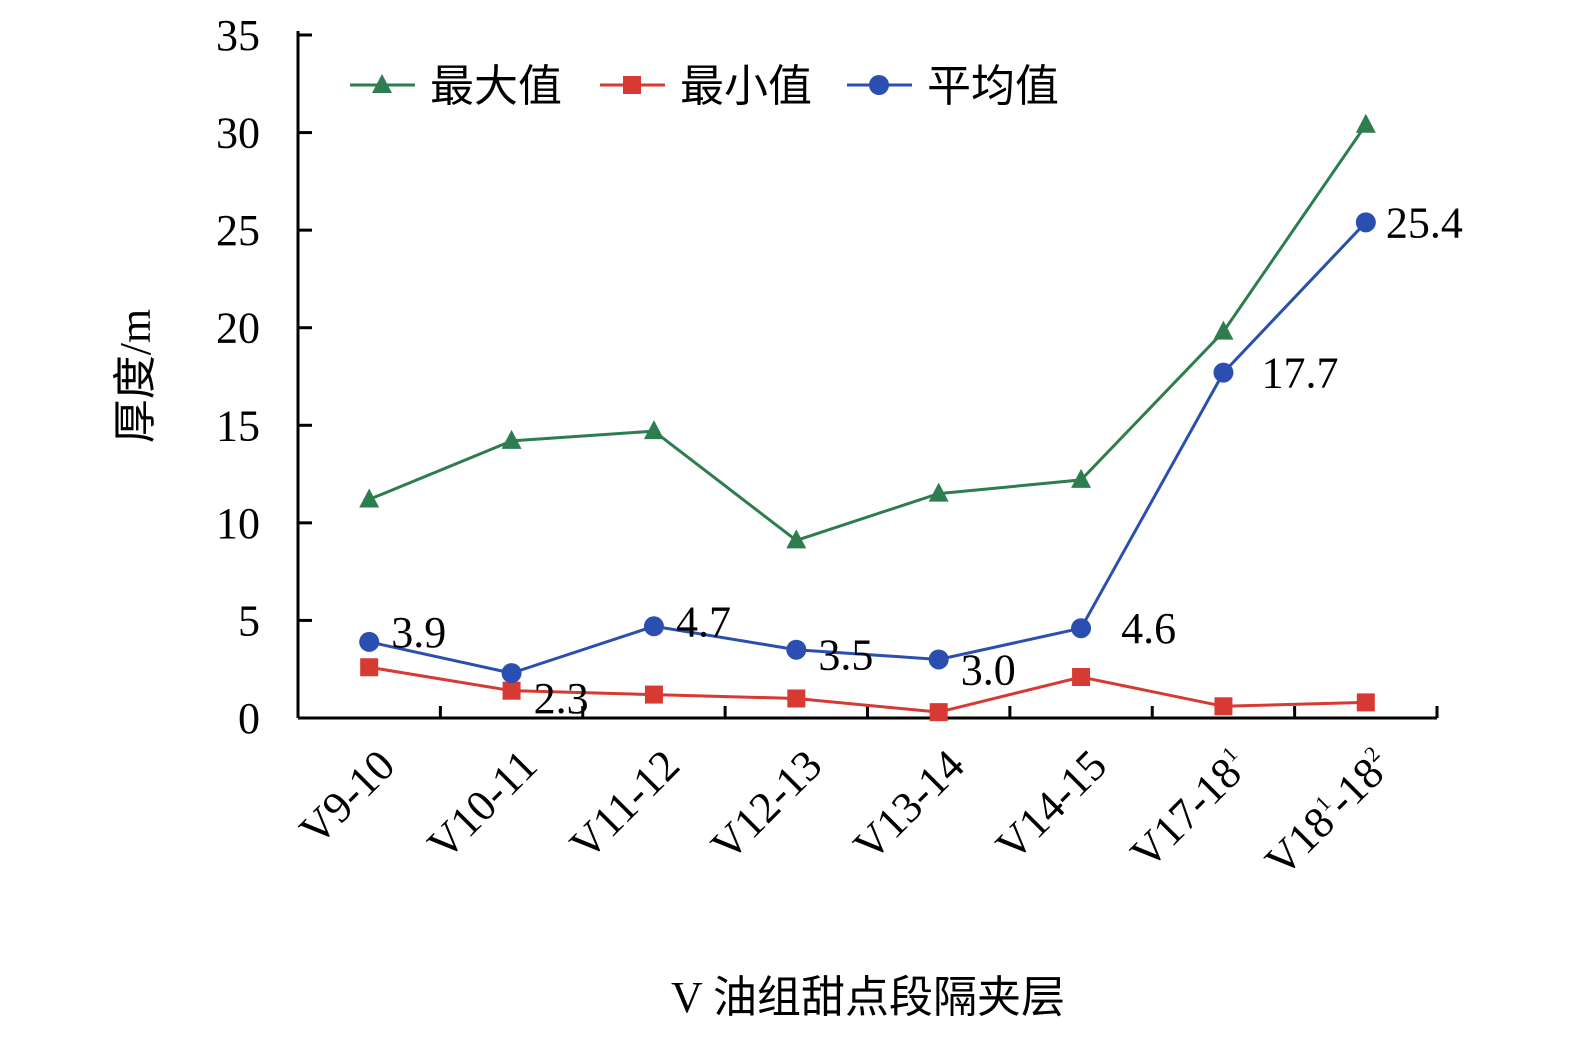 This screenshot has height=1038, width=1575. I want to click on data-label: 4.7, so click(703, 621).